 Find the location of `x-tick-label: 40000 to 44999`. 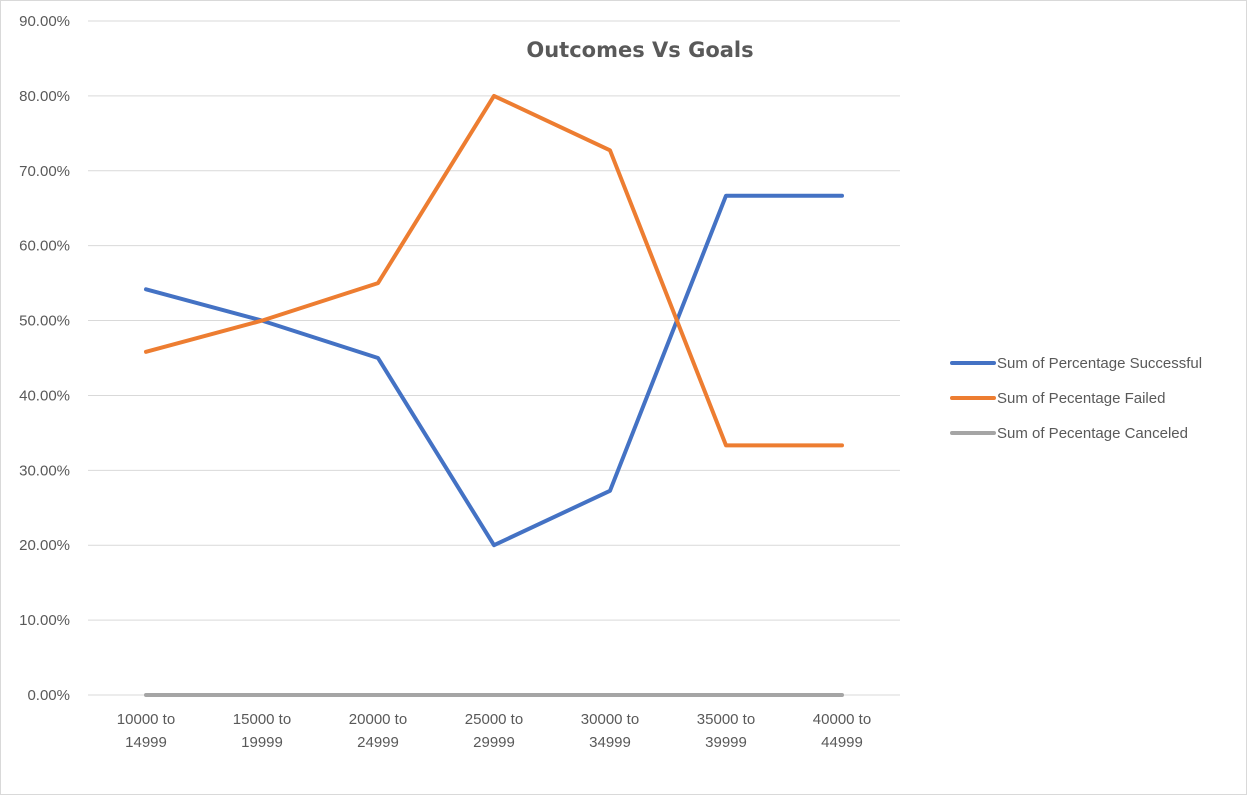

x-tick-label: 40000 to 44999 is located at coordinates (842, 731).